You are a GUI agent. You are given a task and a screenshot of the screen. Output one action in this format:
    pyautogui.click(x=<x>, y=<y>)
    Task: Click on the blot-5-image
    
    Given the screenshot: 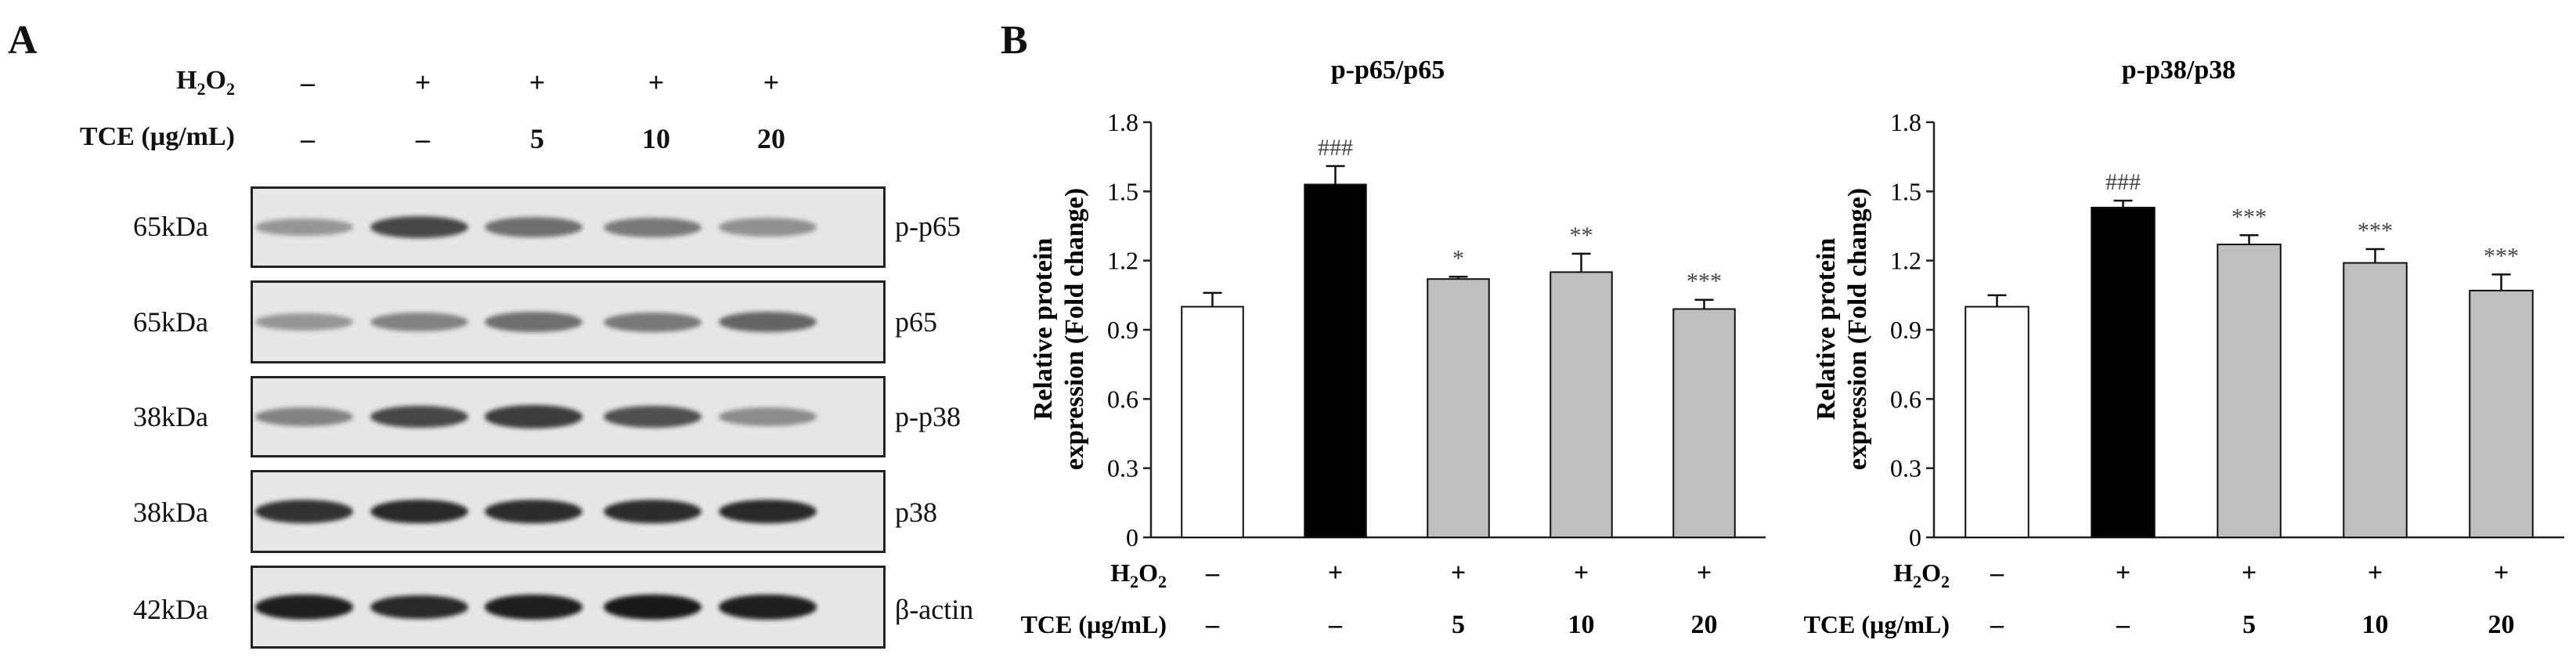 What is the action you would take?
    pyautogui.click(x=568, y=608)
    